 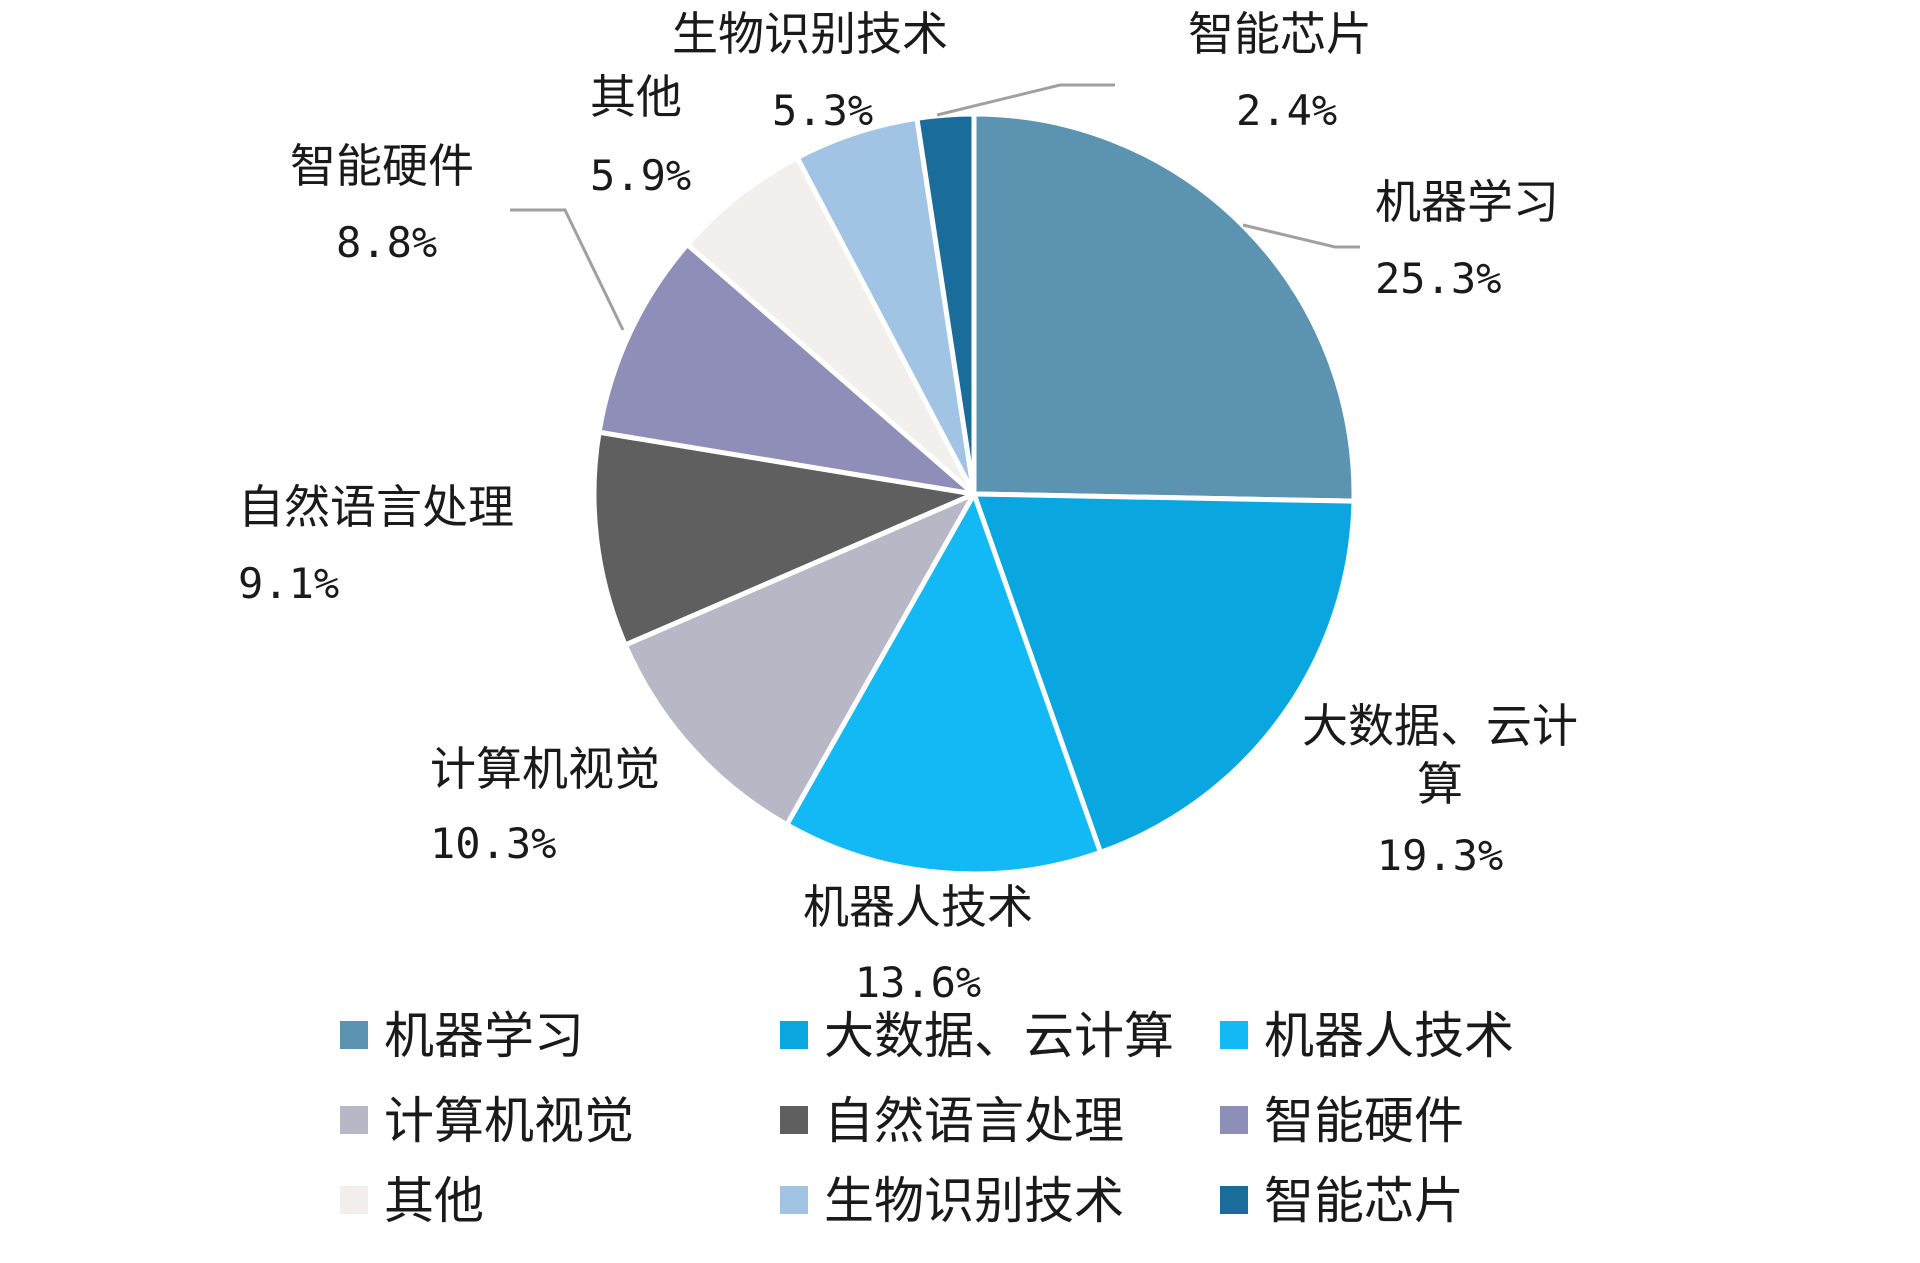 I want to click on leader-lines, so click(x=935, y=207).